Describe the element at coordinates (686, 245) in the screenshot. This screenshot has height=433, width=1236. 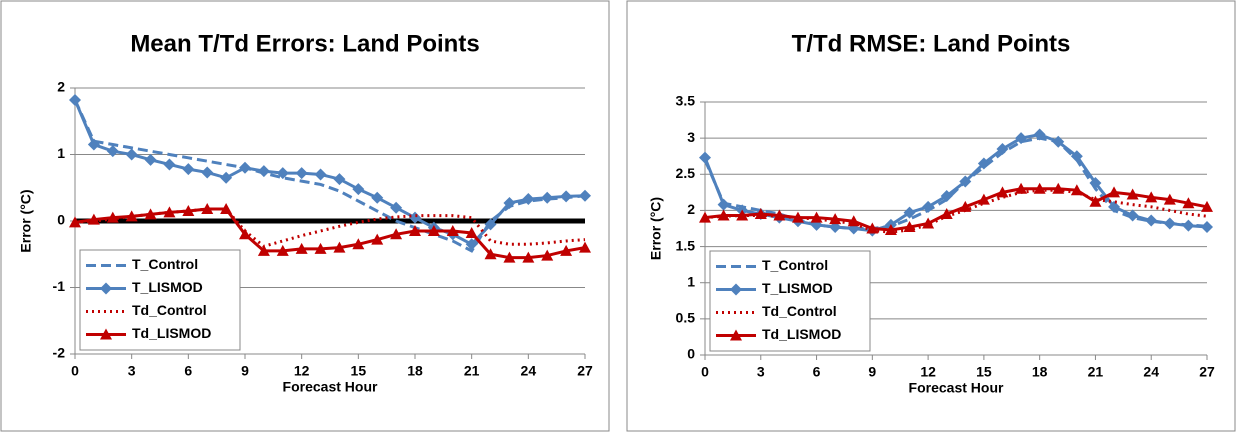
I see `y-tick-label: 1.5` at that location.